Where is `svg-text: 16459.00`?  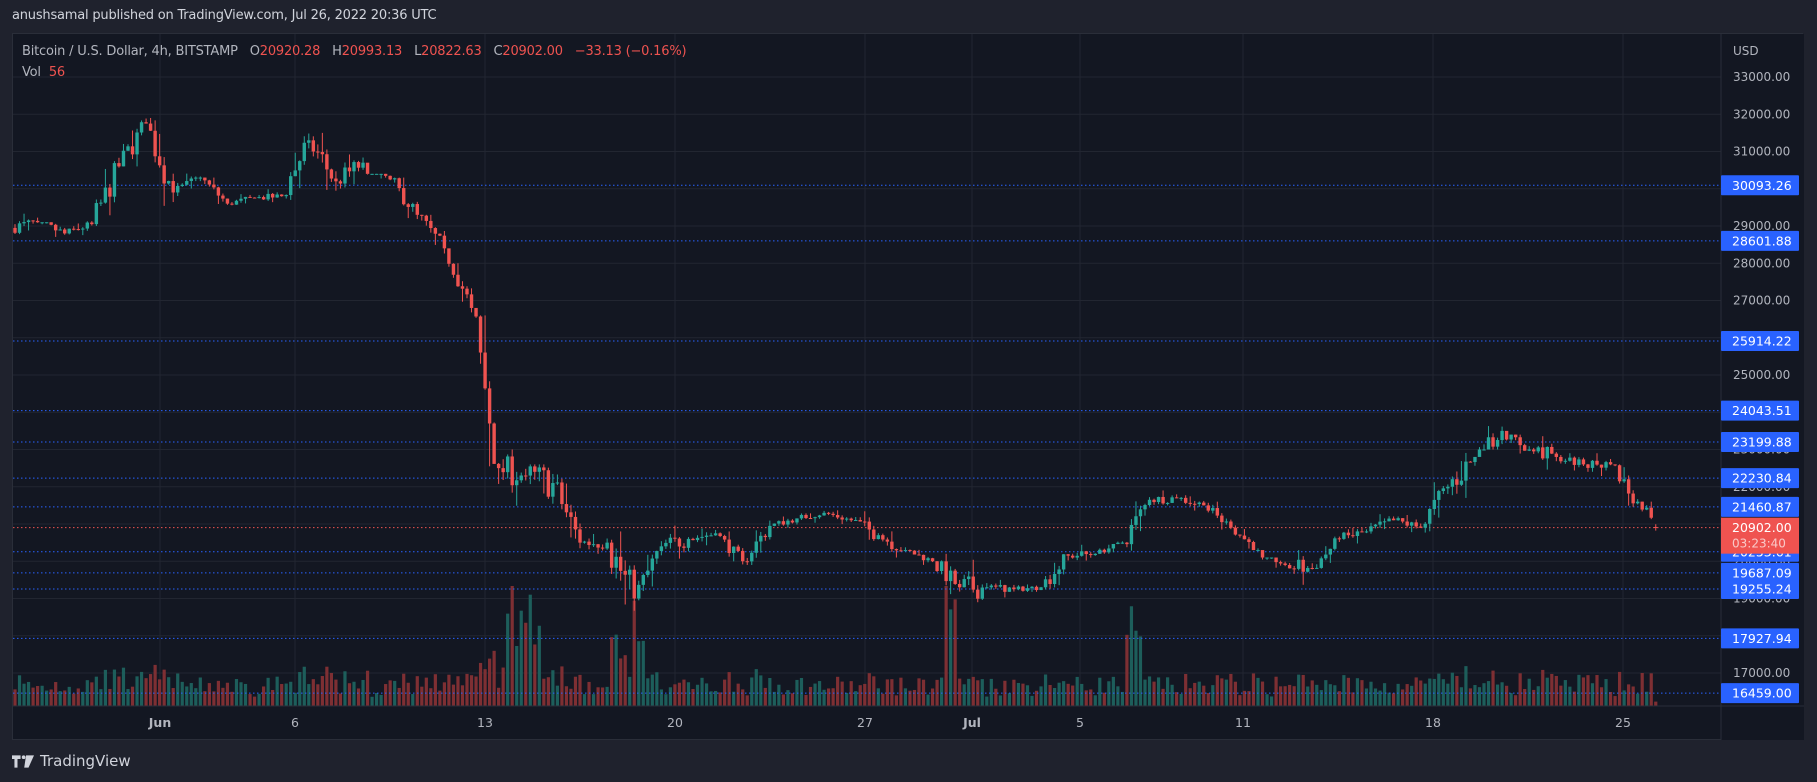 svg-text: 16459.00 is located at coordinates (1762, 693).